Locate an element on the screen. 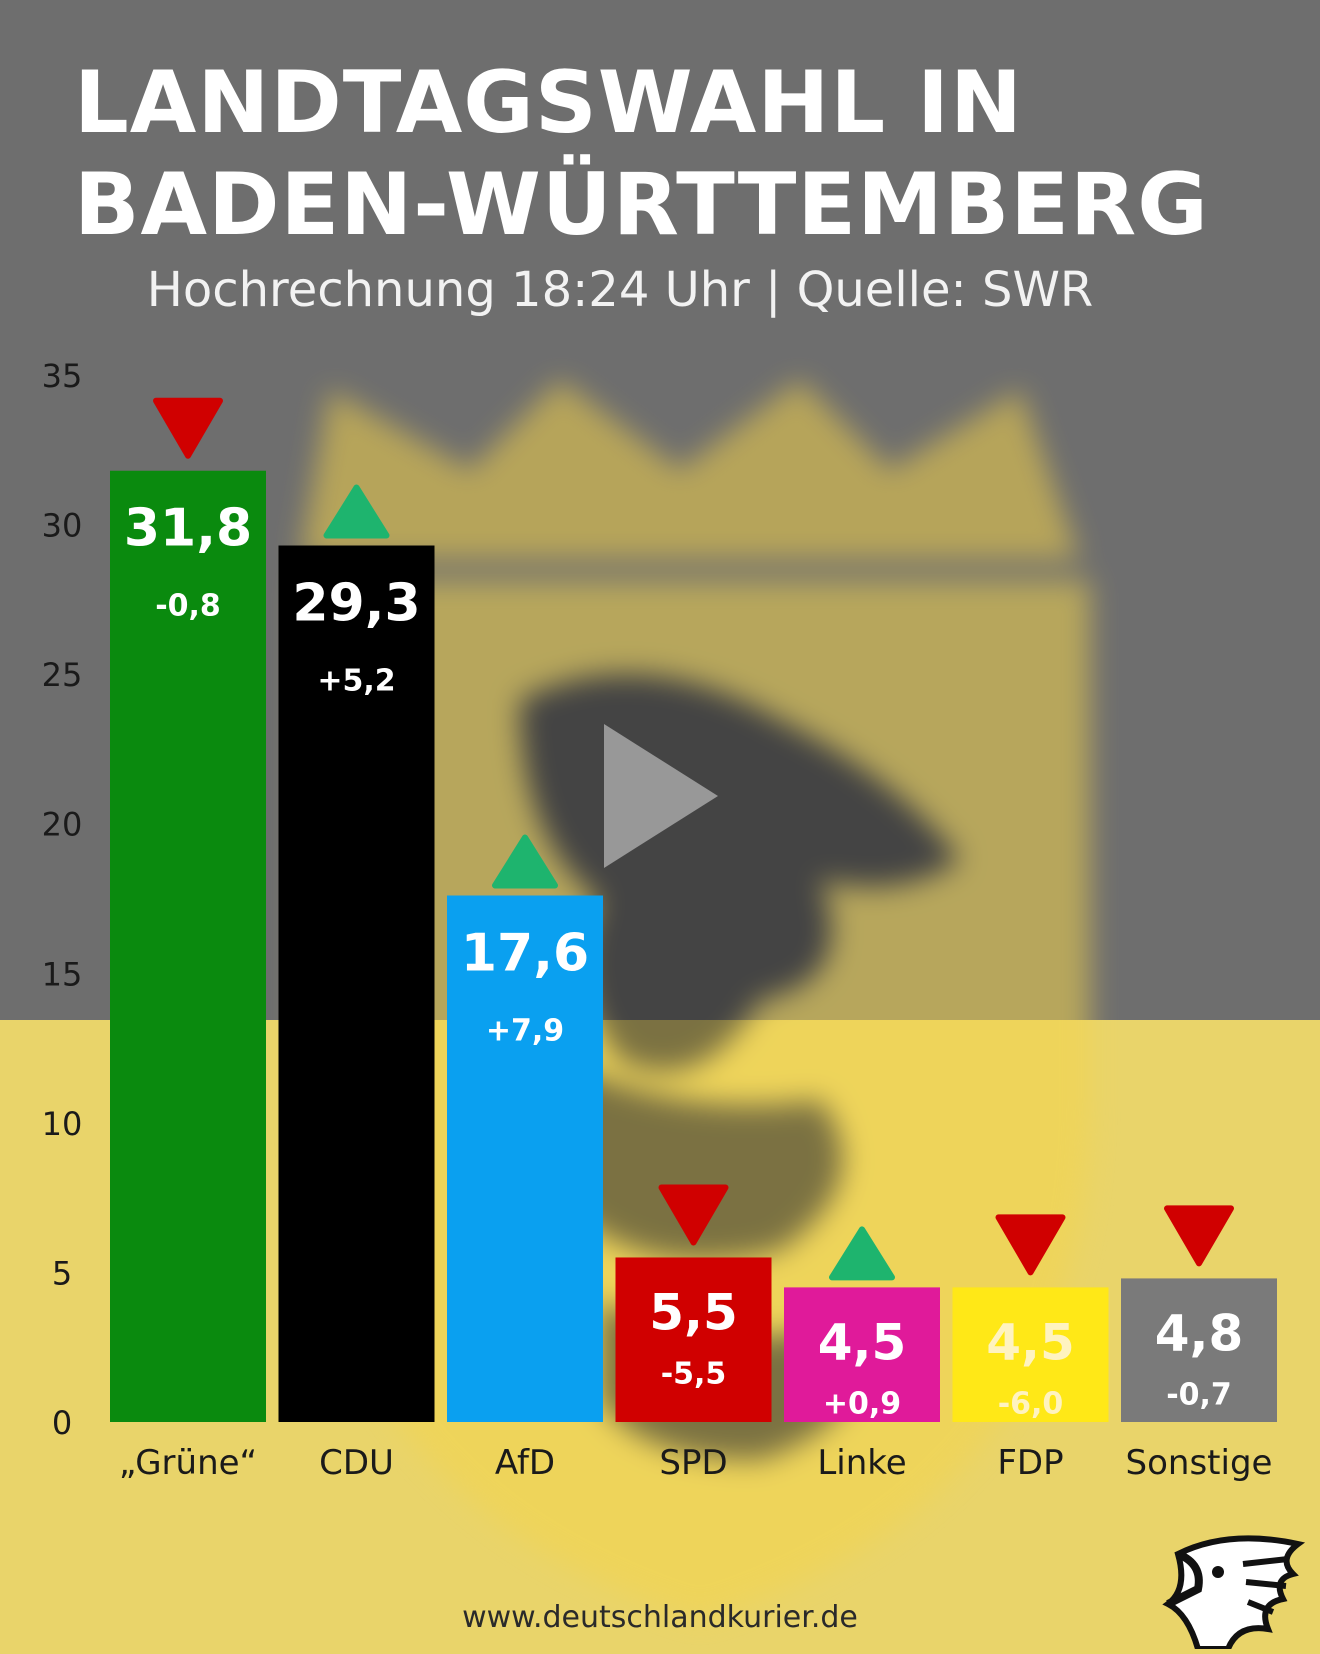 This screenshot has height=1654, width=1320. title-line-2: BADEN-WÜRTTEMBERG is located at coordinates (641, 205).